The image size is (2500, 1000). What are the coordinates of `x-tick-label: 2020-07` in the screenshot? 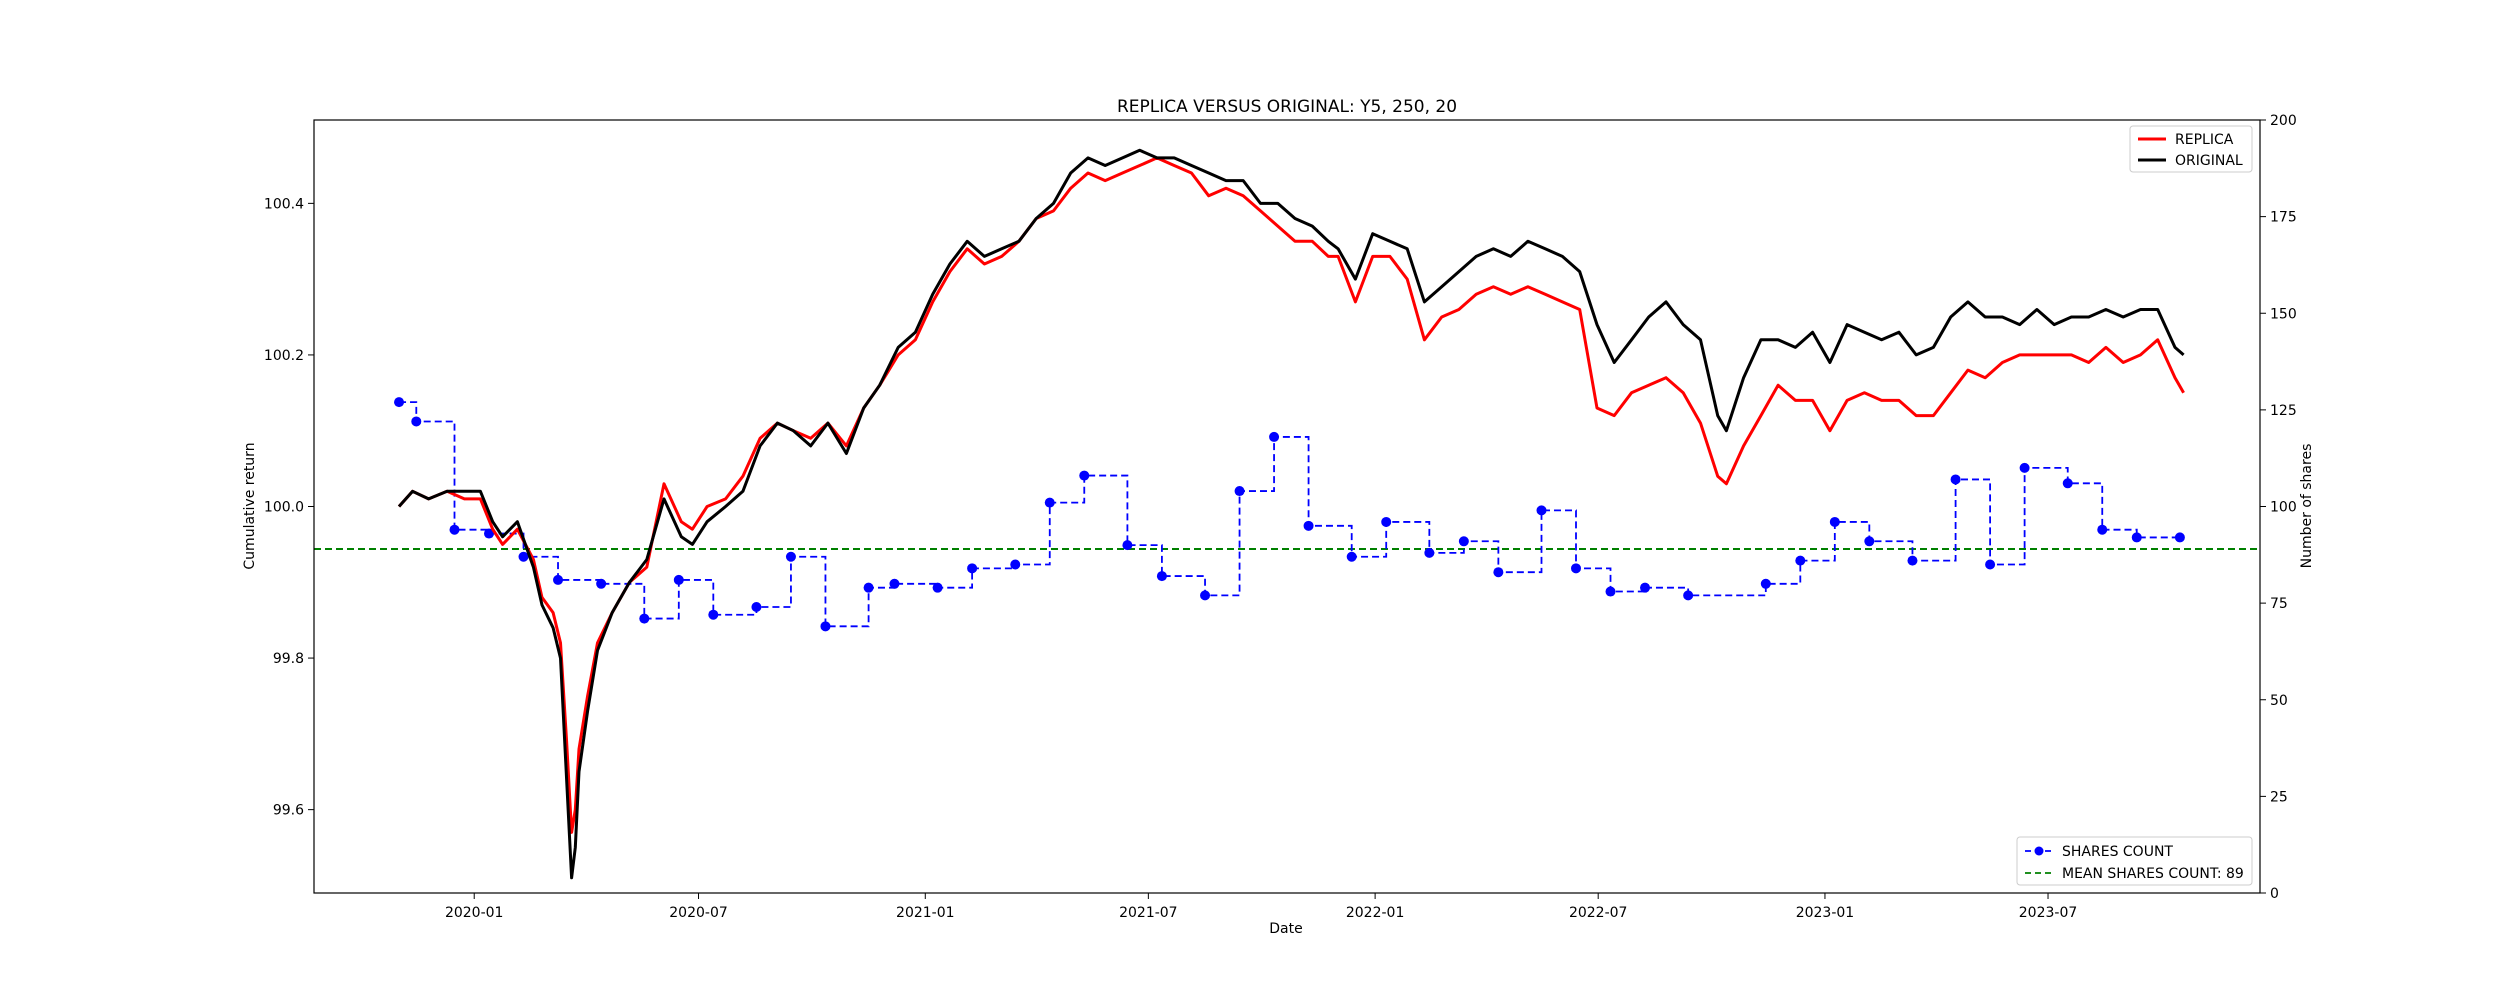 It's located at (698, 913).